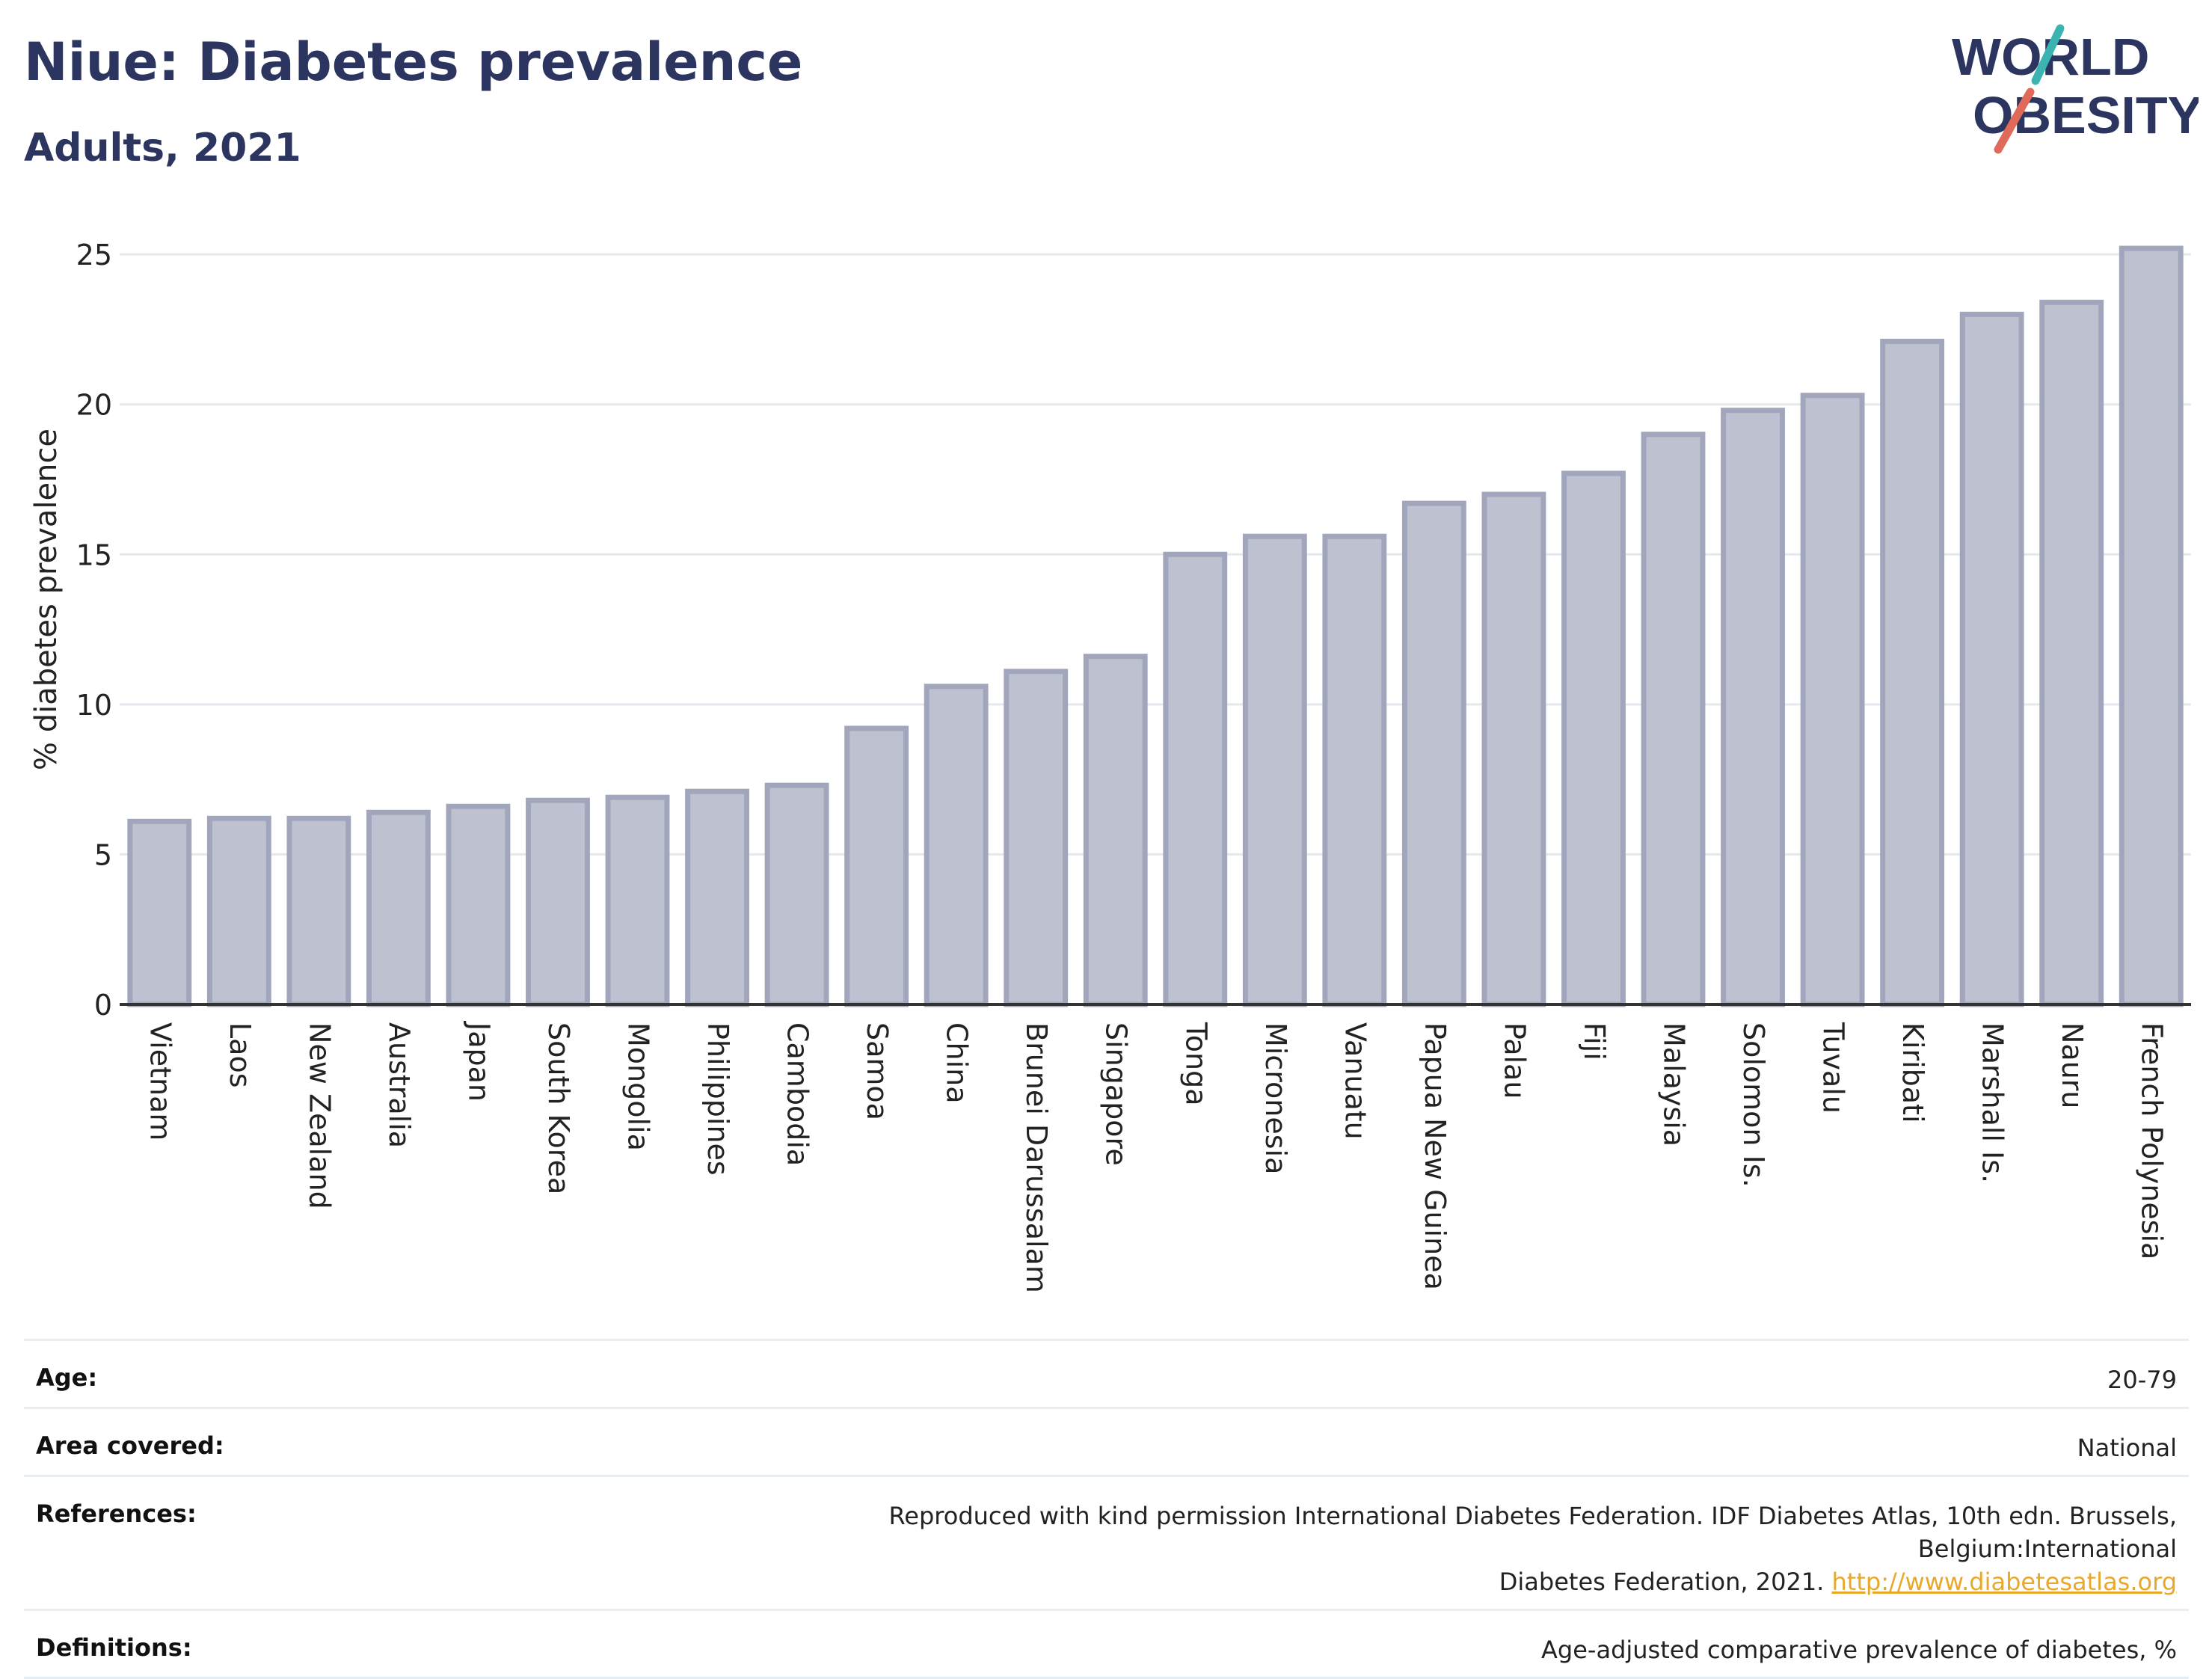 The width and height of the screenshot is (2212, 1679). Describe the element at coordinates (1665, 1582) in the screenshot. I see `references-text-2: Diabetes Federation, 2021.` at that location.